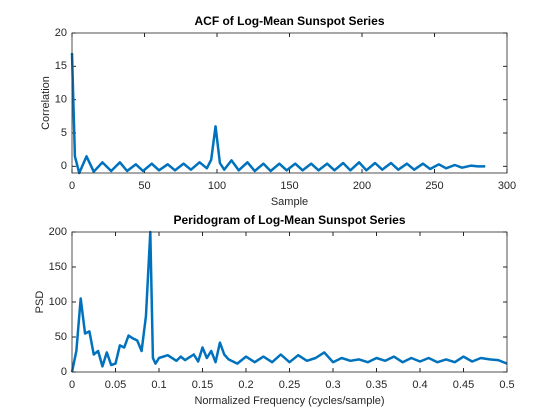  Describe the element at coordinates (289, 385) in the screenshot. I see `x-tick-label: 0.25` at that location.